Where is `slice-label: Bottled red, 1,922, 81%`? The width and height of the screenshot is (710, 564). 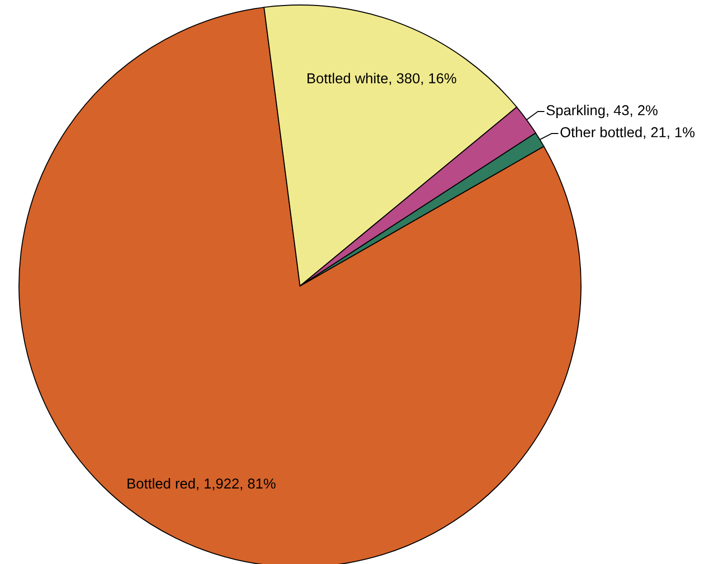
slice-label: Bottled red, 1,922, 81% is located at coordinates (202, 484).